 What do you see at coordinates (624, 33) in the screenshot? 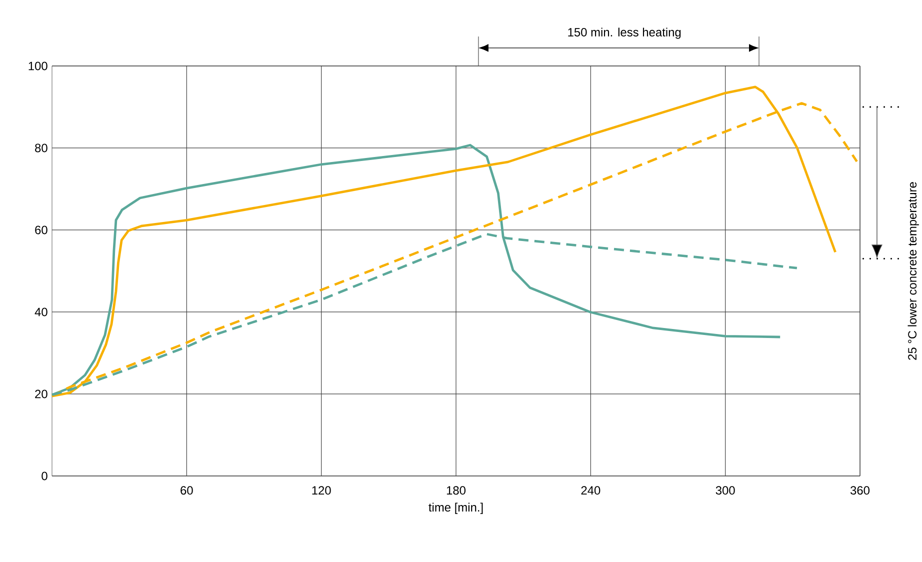
I see `text: 150 min. less heating` at bounding box center [624, 33].